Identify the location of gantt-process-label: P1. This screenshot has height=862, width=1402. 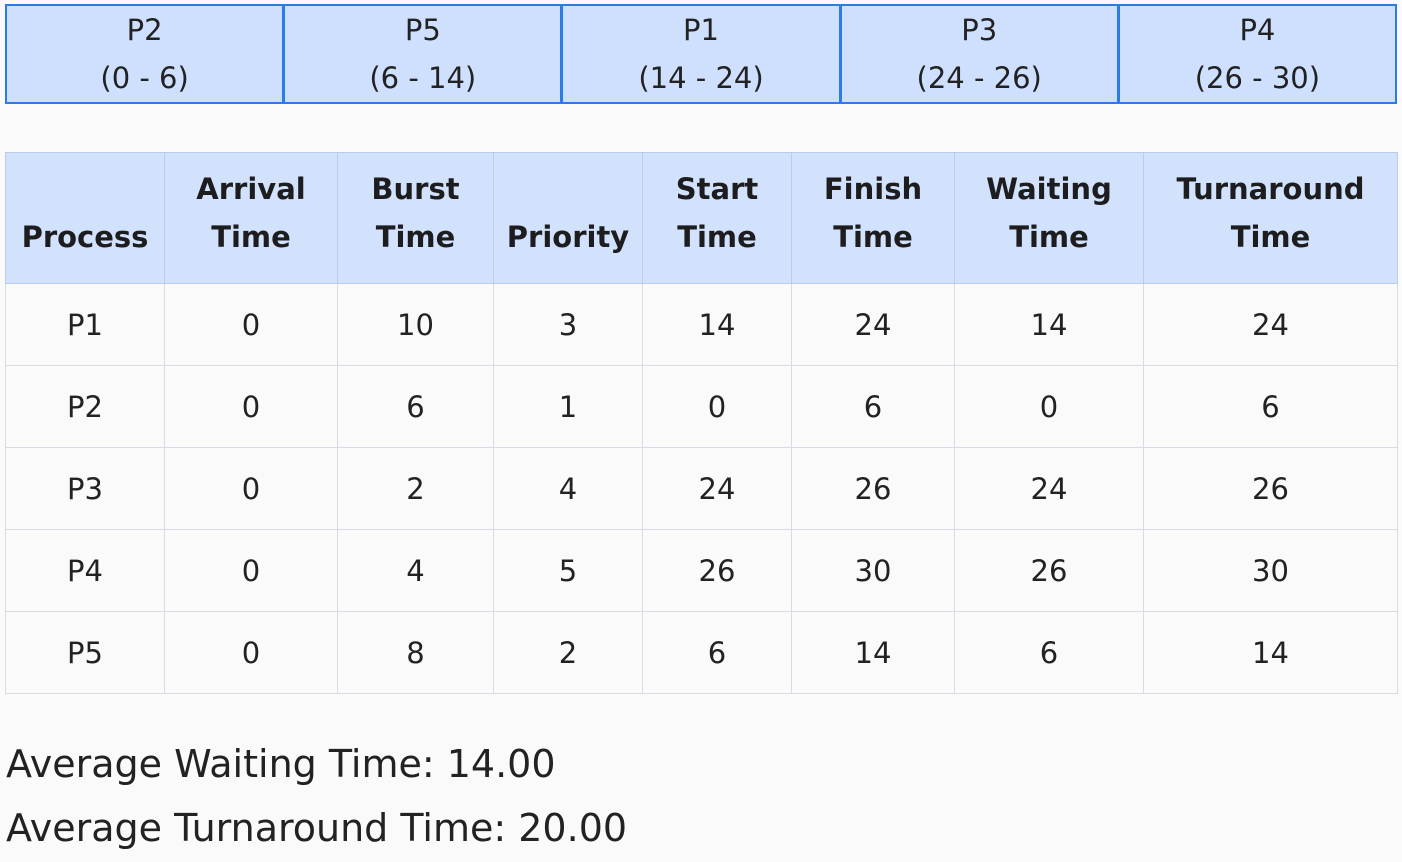
(701, 30).